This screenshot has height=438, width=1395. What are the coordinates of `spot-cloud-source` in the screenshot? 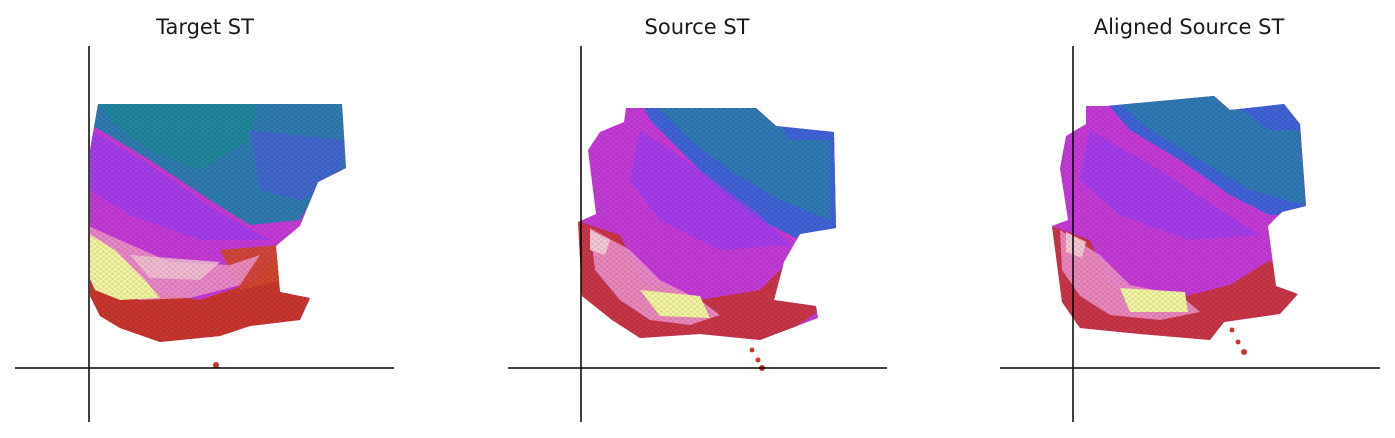 It's located at (707, 224).